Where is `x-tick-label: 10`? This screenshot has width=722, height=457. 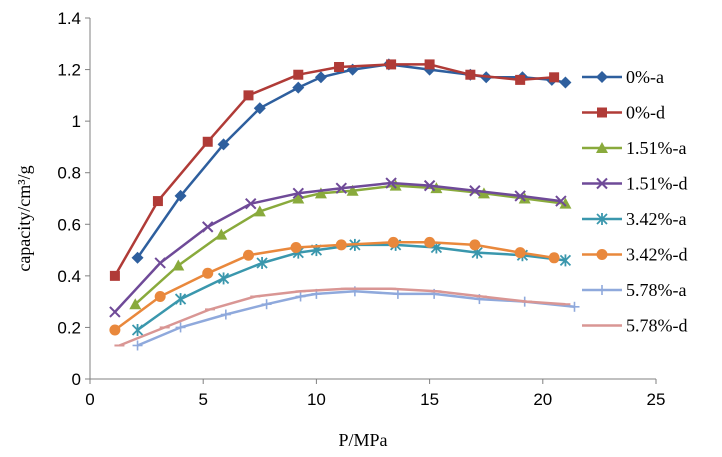 x-tick-label: 10 is located at coordinates (316, 399).